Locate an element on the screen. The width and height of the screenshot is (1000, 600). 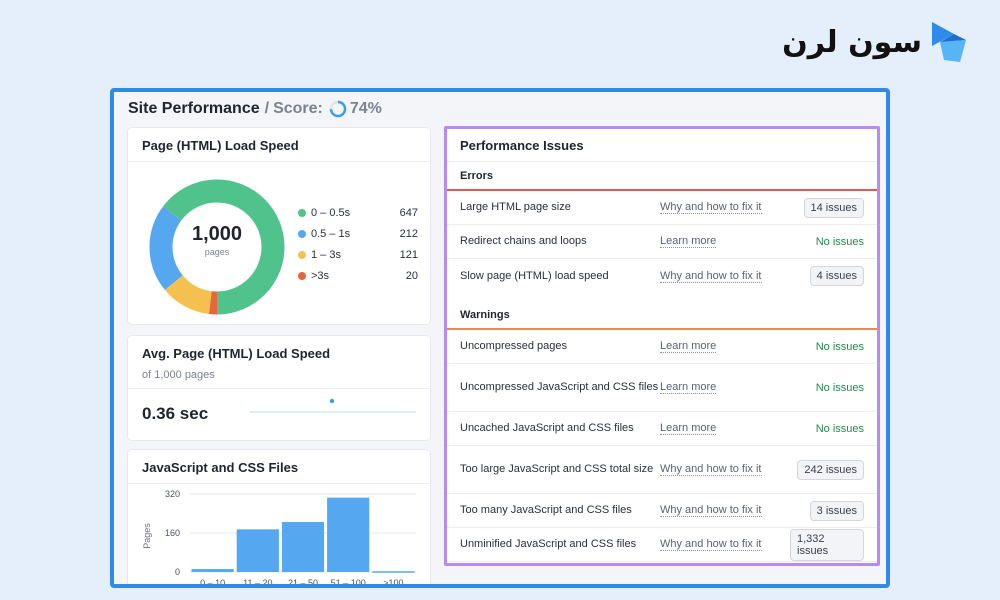
issue-count-badge: 3 issues is located at coordinates (836, 510).